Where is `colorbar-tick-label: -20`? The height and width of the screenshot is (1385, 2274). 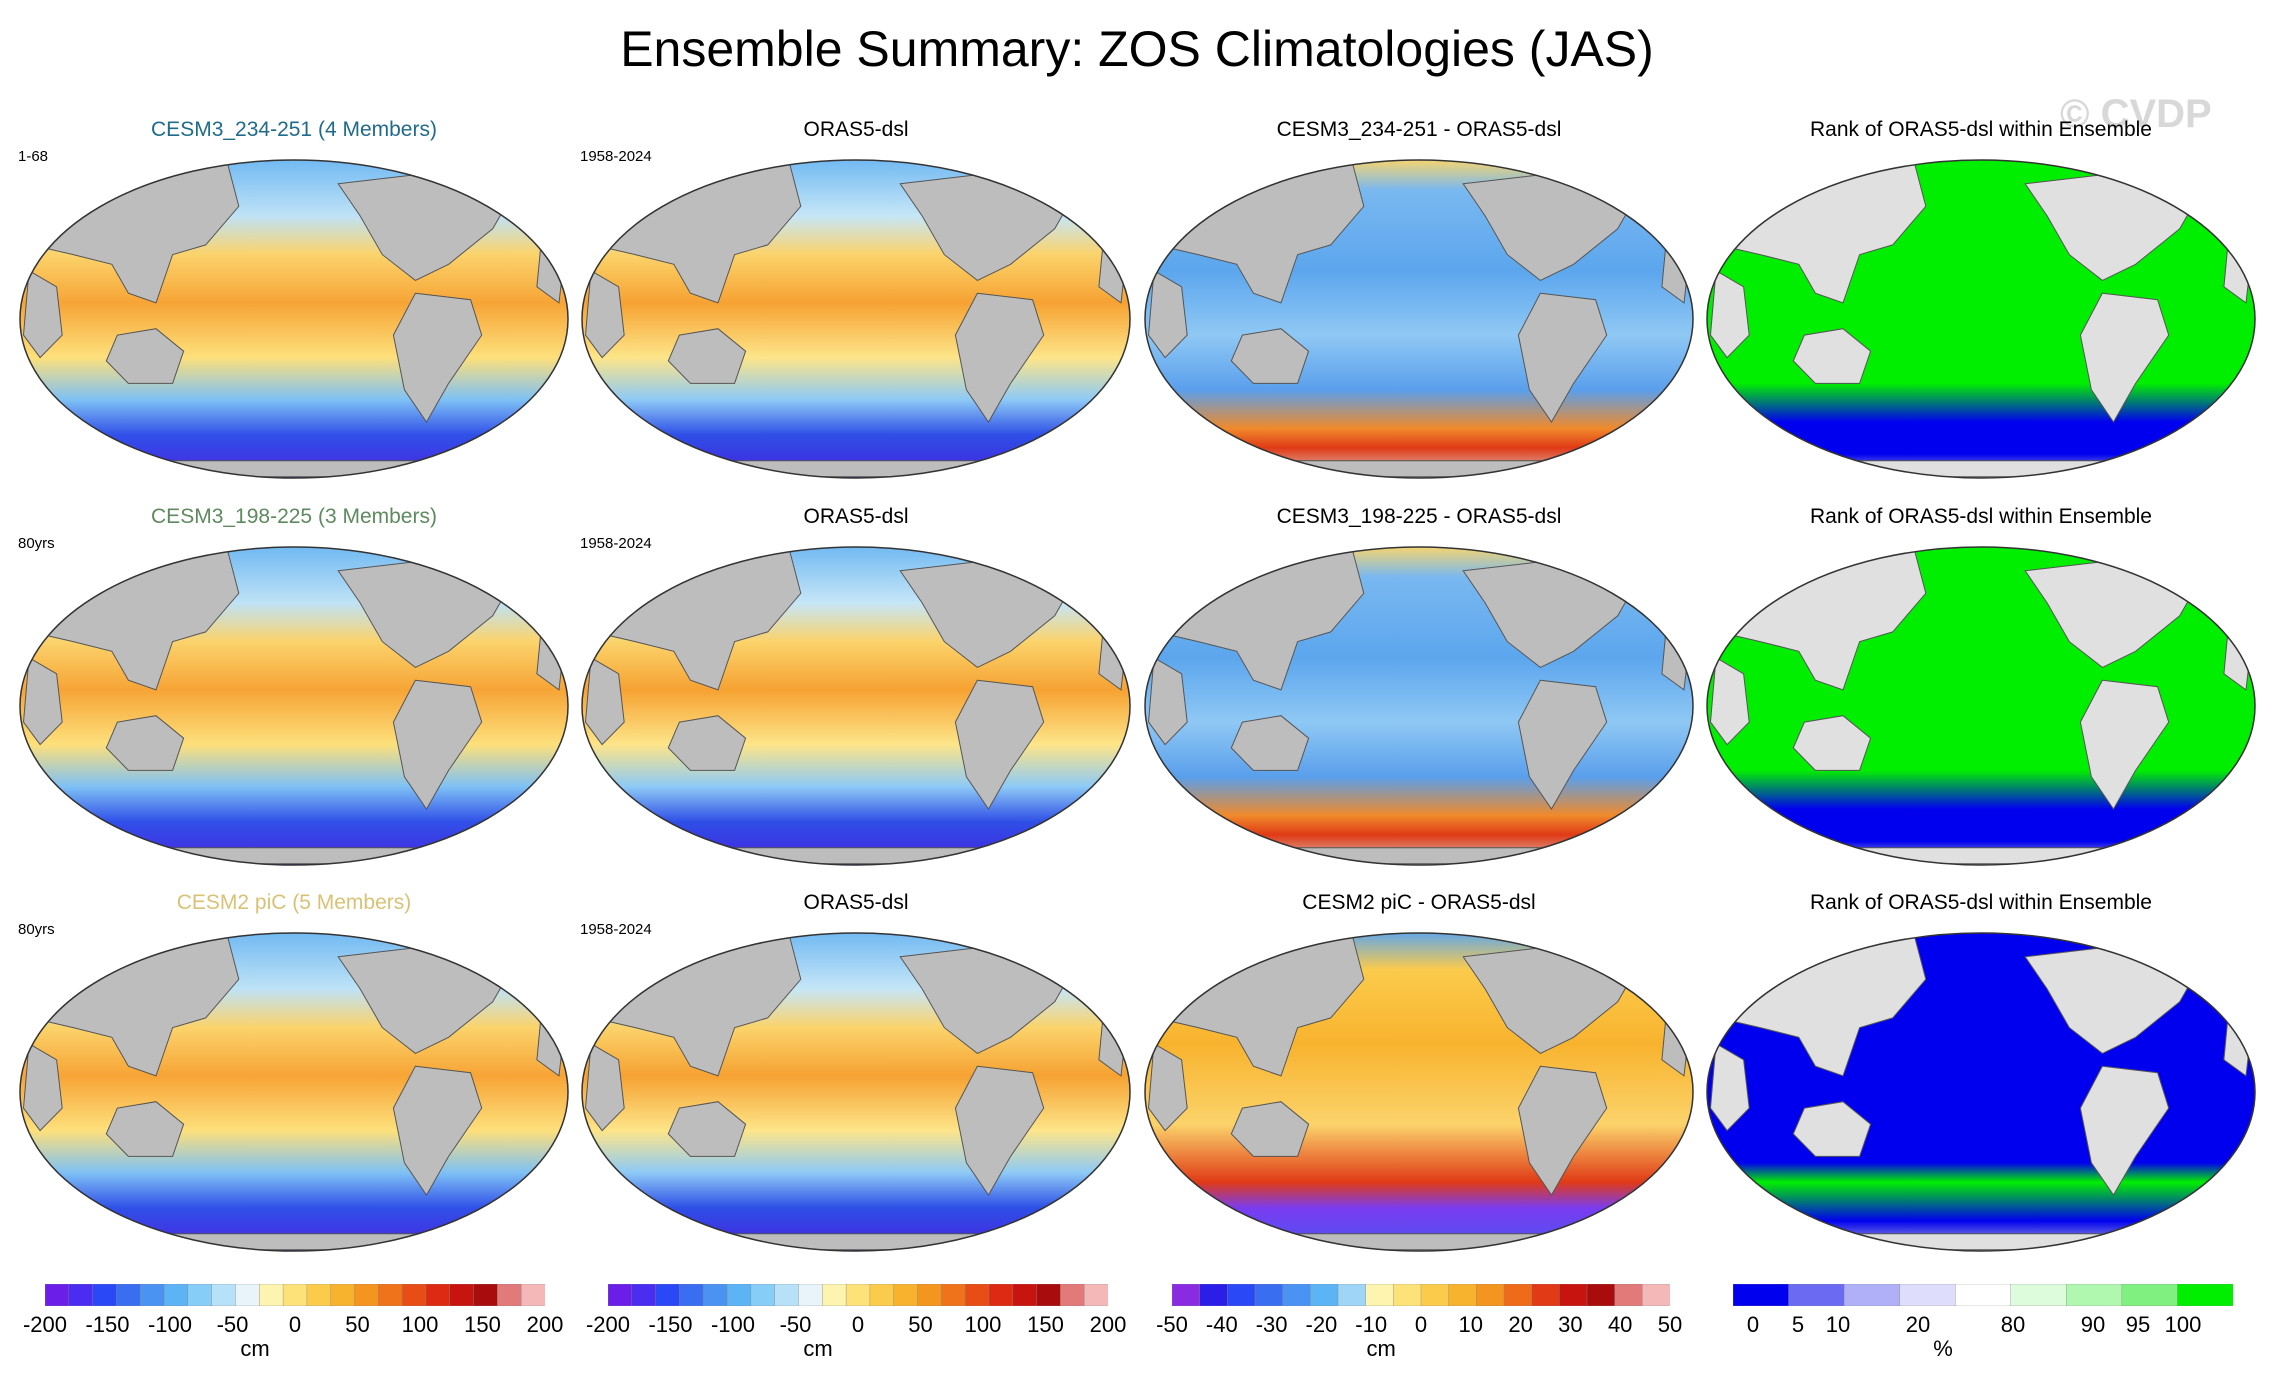 colorbar-tick-label: -20 is located at coordinates (1321, 1324).